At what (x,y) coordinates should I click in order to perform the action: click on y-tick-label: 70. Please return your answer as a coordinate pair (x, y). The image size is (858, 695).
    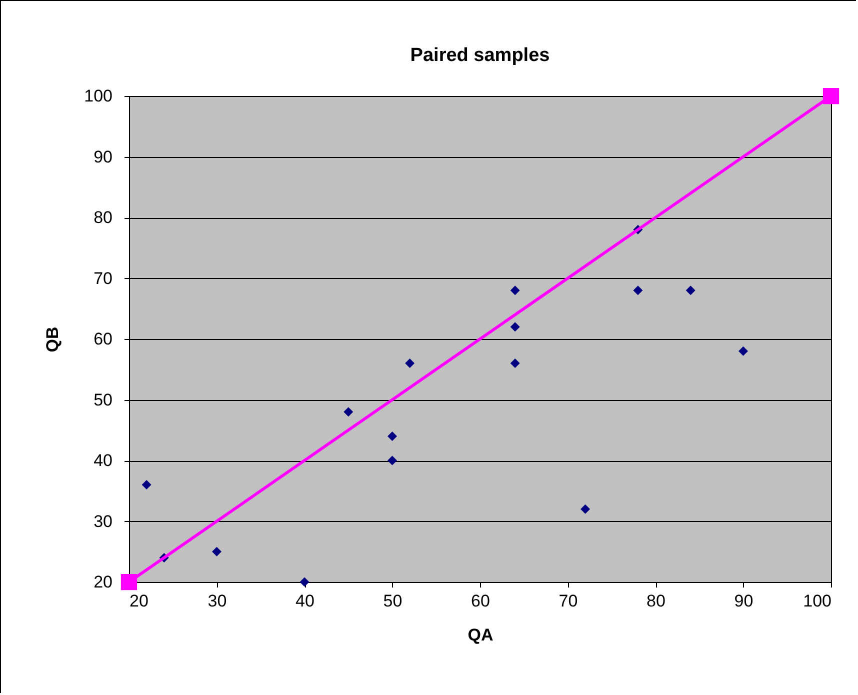
    Looking at the image, I should click on (103, 278).